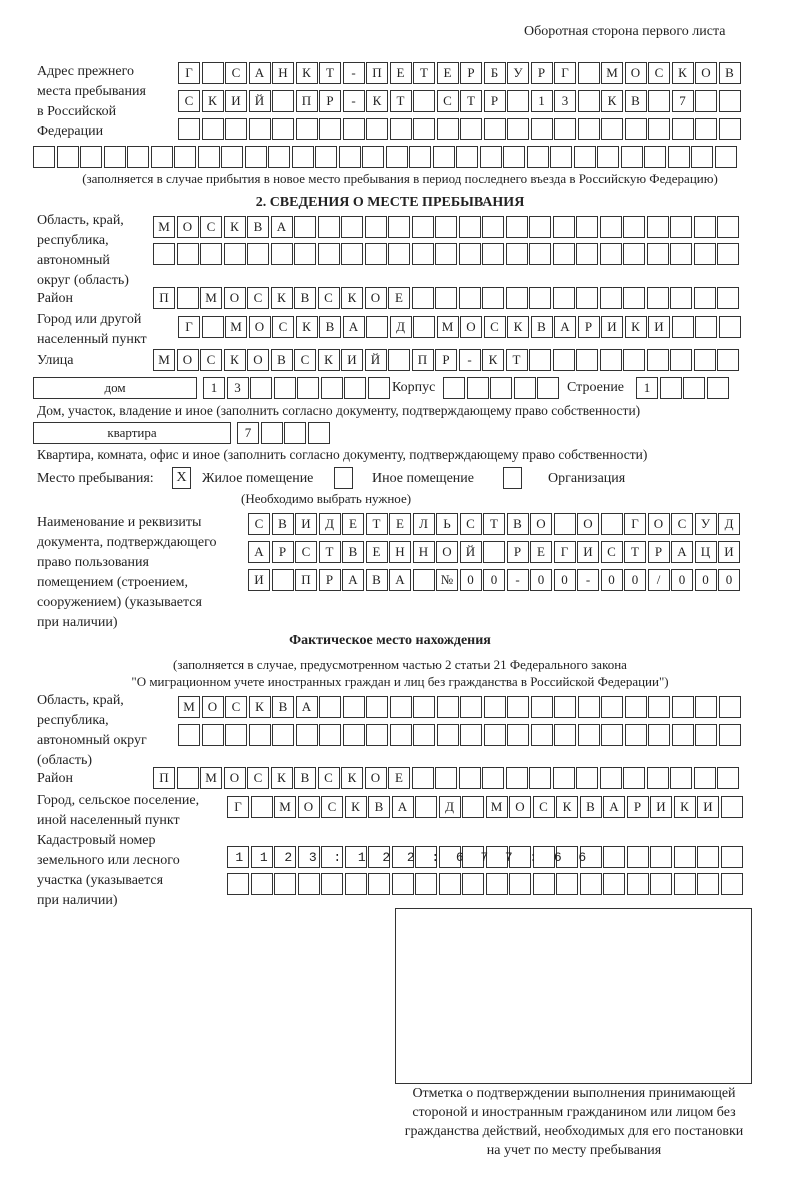 This screenshot has width=800, height=1180. I want to click on char-cell: С, so click(258, 778).